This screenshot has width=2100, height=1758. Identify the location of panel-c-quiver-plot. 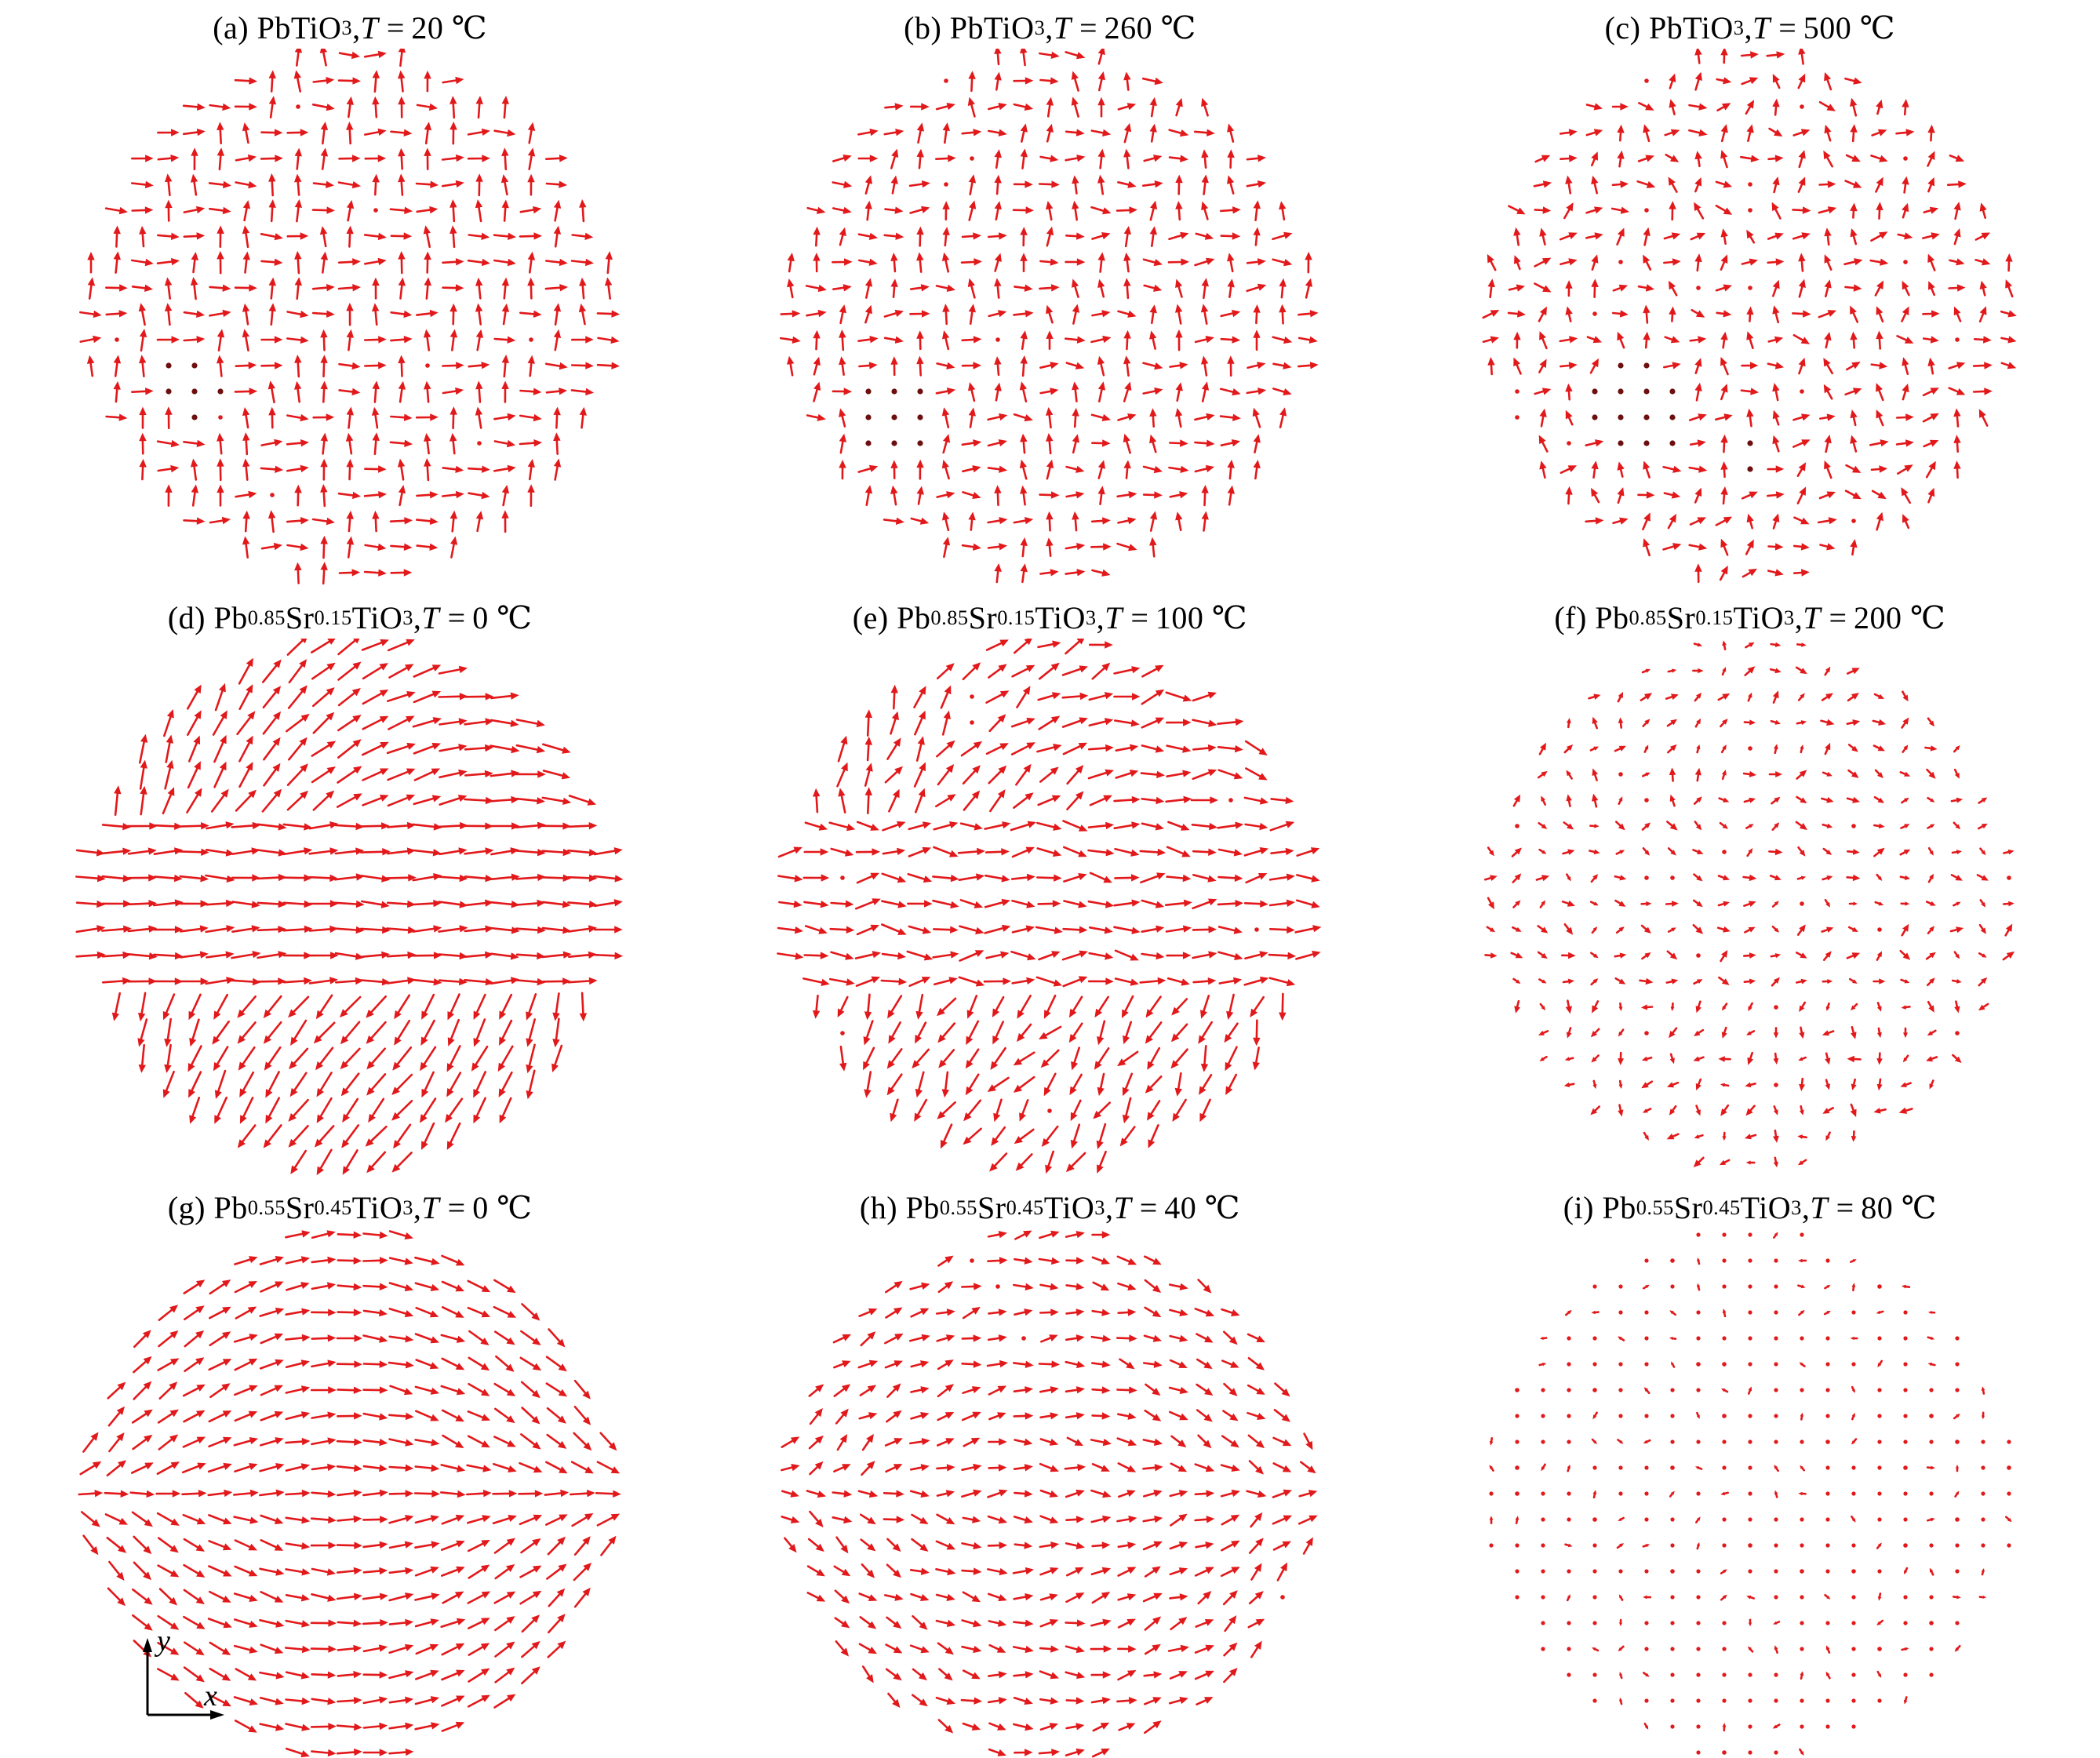
(1749, 316).